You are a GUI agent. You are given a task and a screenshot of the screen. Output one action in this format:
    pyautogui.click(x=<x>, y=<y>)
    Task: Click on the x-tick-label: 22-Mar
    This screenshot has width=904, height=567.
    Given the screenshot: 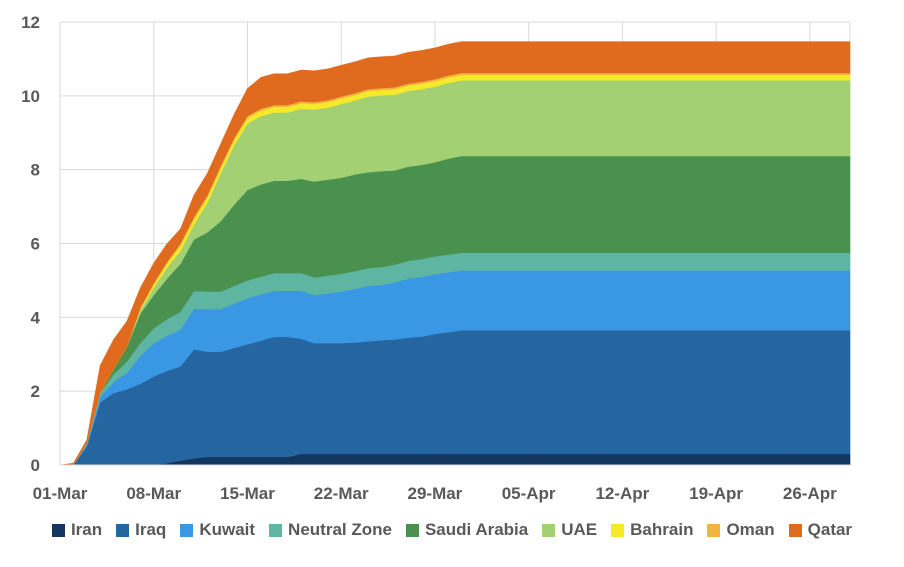 What is the action you would take?
    pyautogui.click(x=341, y=493)
    